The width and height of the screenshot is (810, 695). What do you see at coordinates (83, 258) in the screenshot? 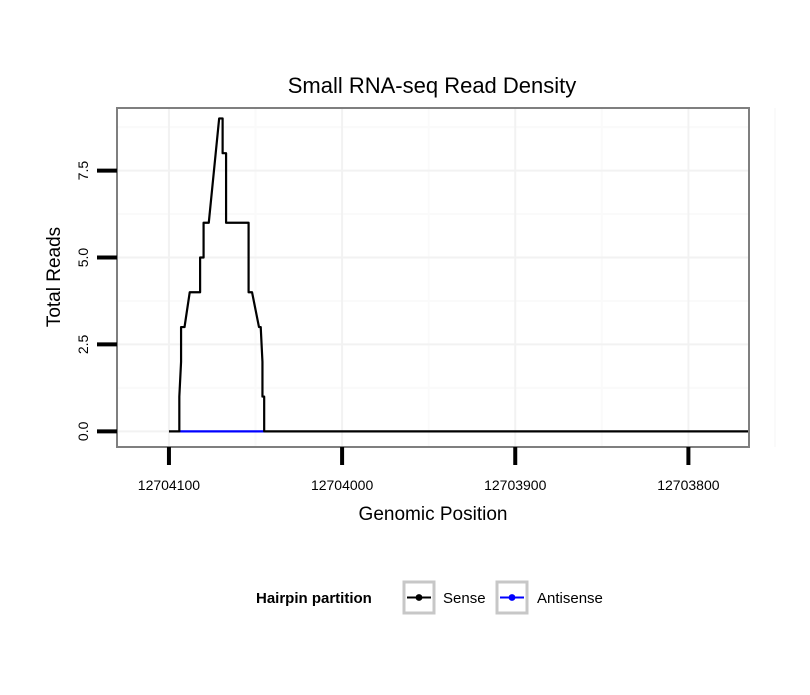
I see `y-tick-label: 5.0` at bounding box center [83, 258].